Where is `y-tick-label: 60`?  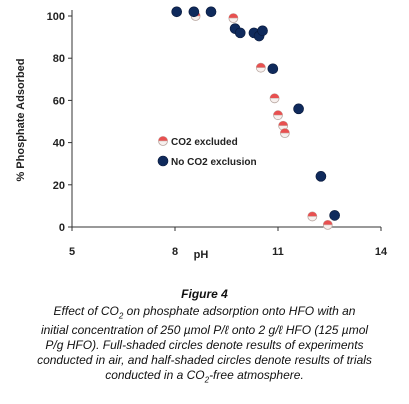
y-tick-label: 60 is located at coordinates (59, 101).